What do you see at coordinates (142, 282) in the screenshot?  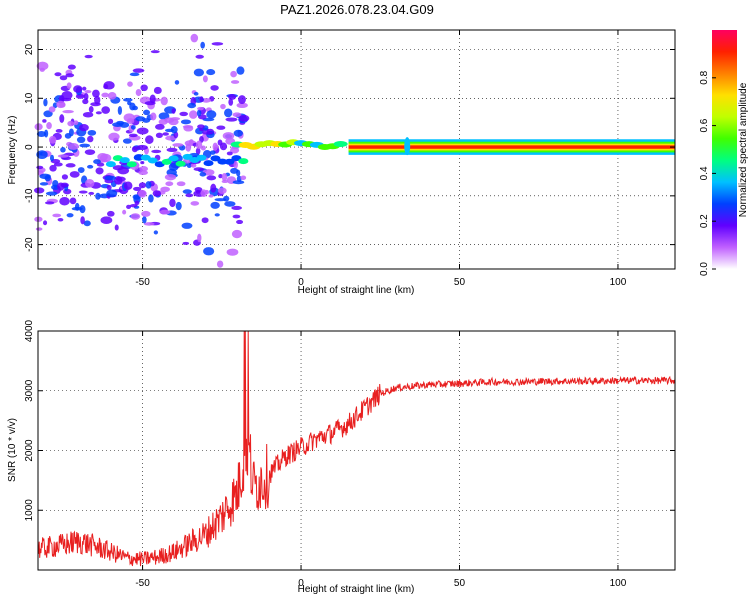 I see `x-tick-label: -50` at bounding box center [142, 282].